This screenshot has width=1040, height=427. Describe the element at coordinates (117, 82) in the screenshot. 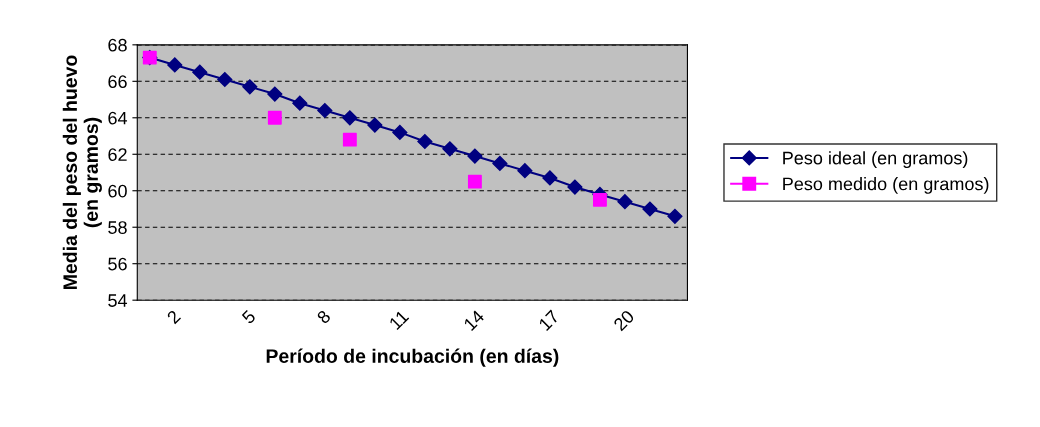

I see `y-tick-label: 66` at that location.